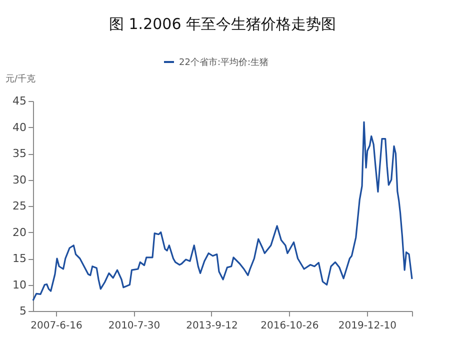  I want to click on x-tick-label: 2013-9-12, so click(212, 326).